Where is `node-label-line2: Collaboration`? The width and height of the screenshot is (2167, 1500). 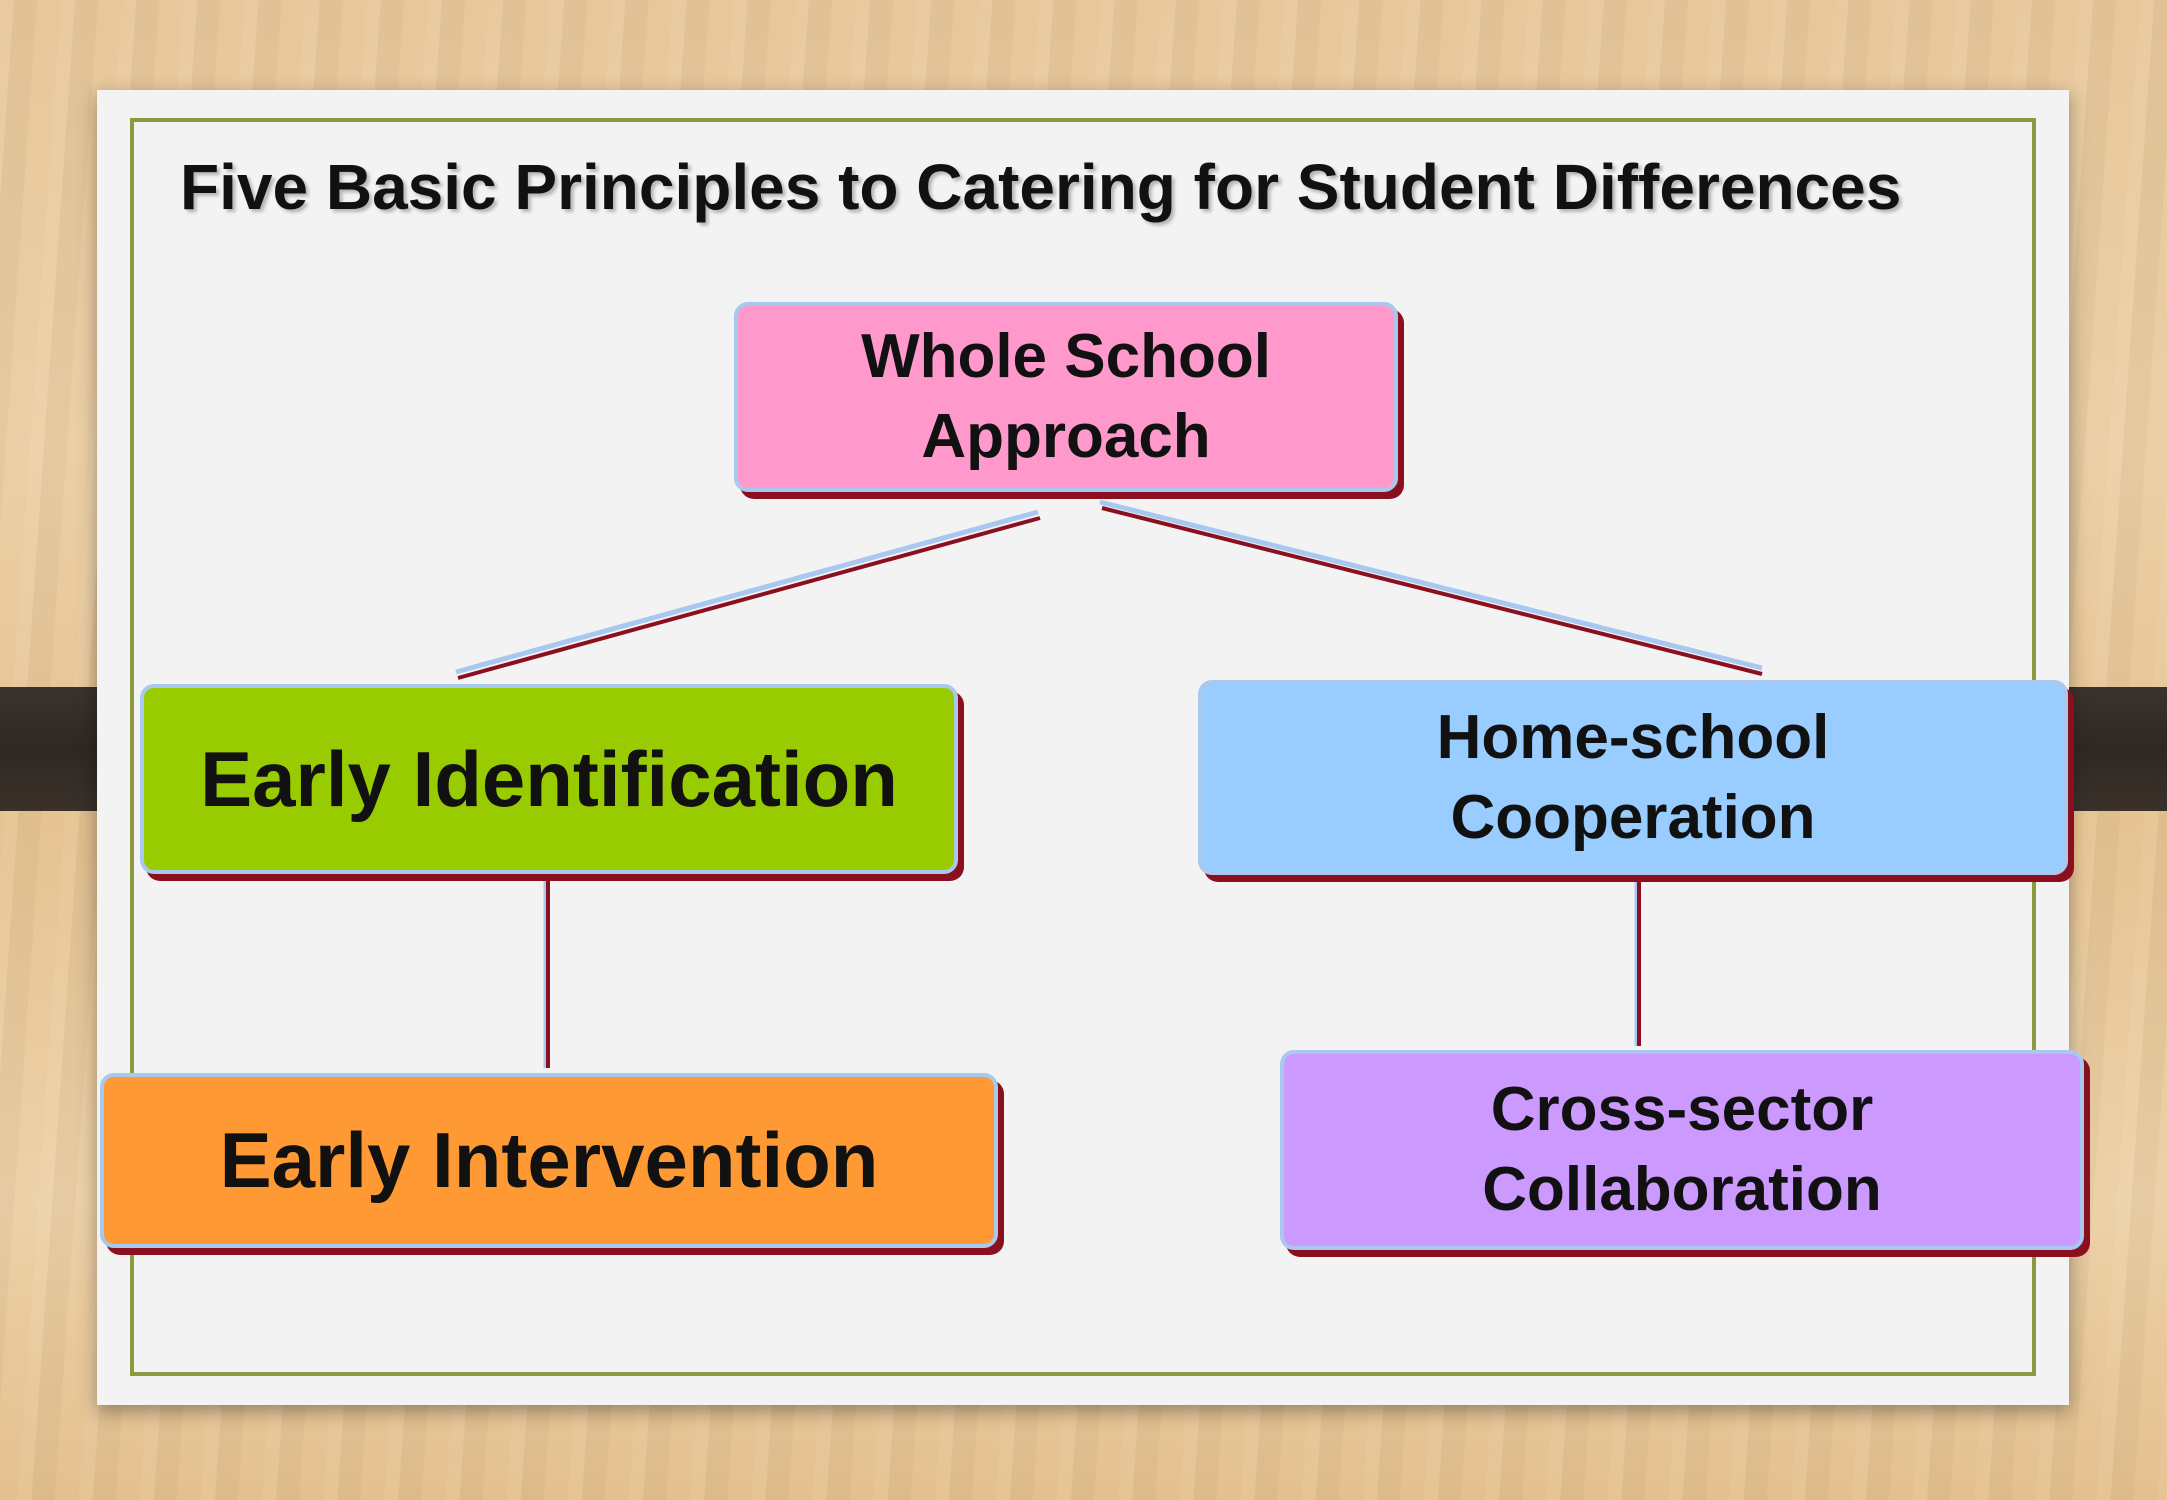 node-label-line2: Collaboration is located at coordinates (1682, 1189).